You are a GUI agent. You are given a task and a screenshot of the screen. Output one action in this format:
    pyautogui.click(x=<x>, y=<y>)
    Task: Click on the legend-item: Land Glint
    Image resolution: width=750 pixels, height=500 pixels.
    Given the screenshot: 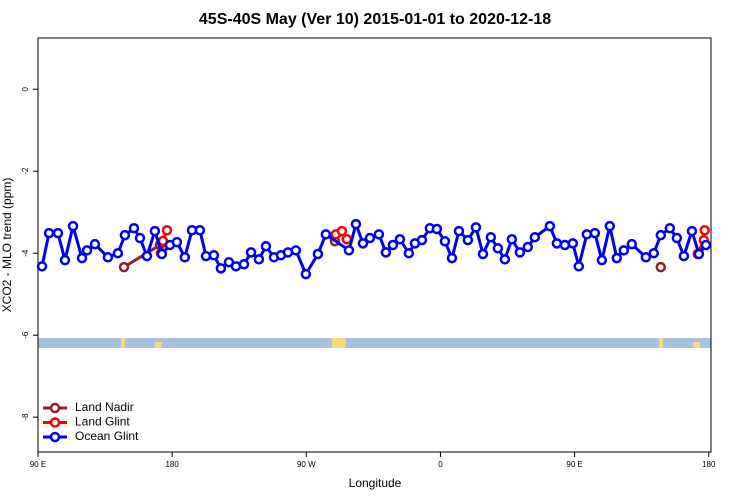 What is the action you would take?
    pyautogui.click(x=86, y=422)
    